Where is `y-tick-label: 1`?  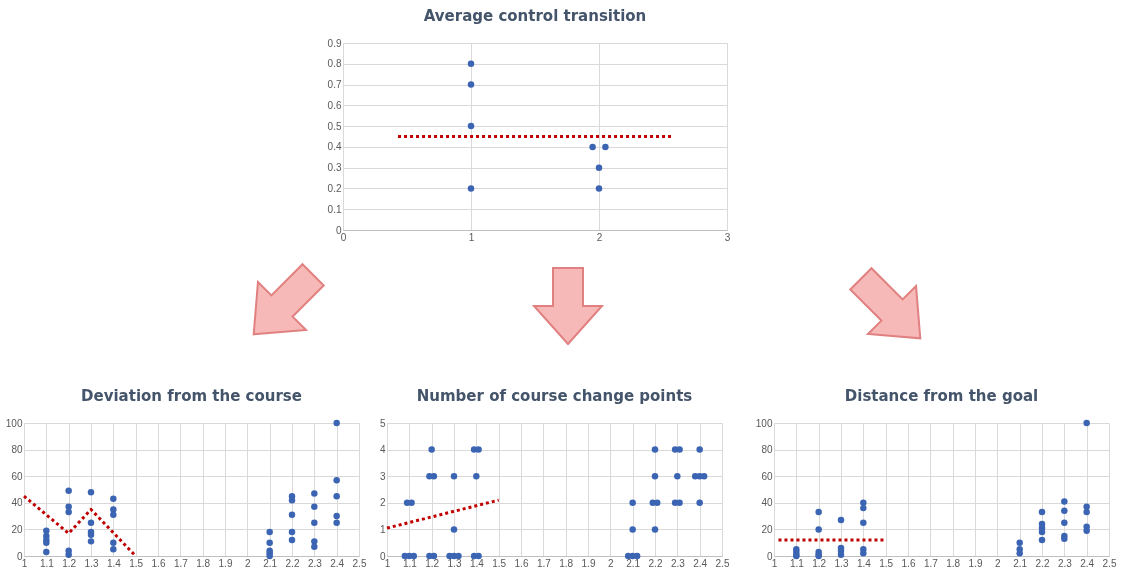 y-tick-label: 1 is located at coordinates (382, 529).